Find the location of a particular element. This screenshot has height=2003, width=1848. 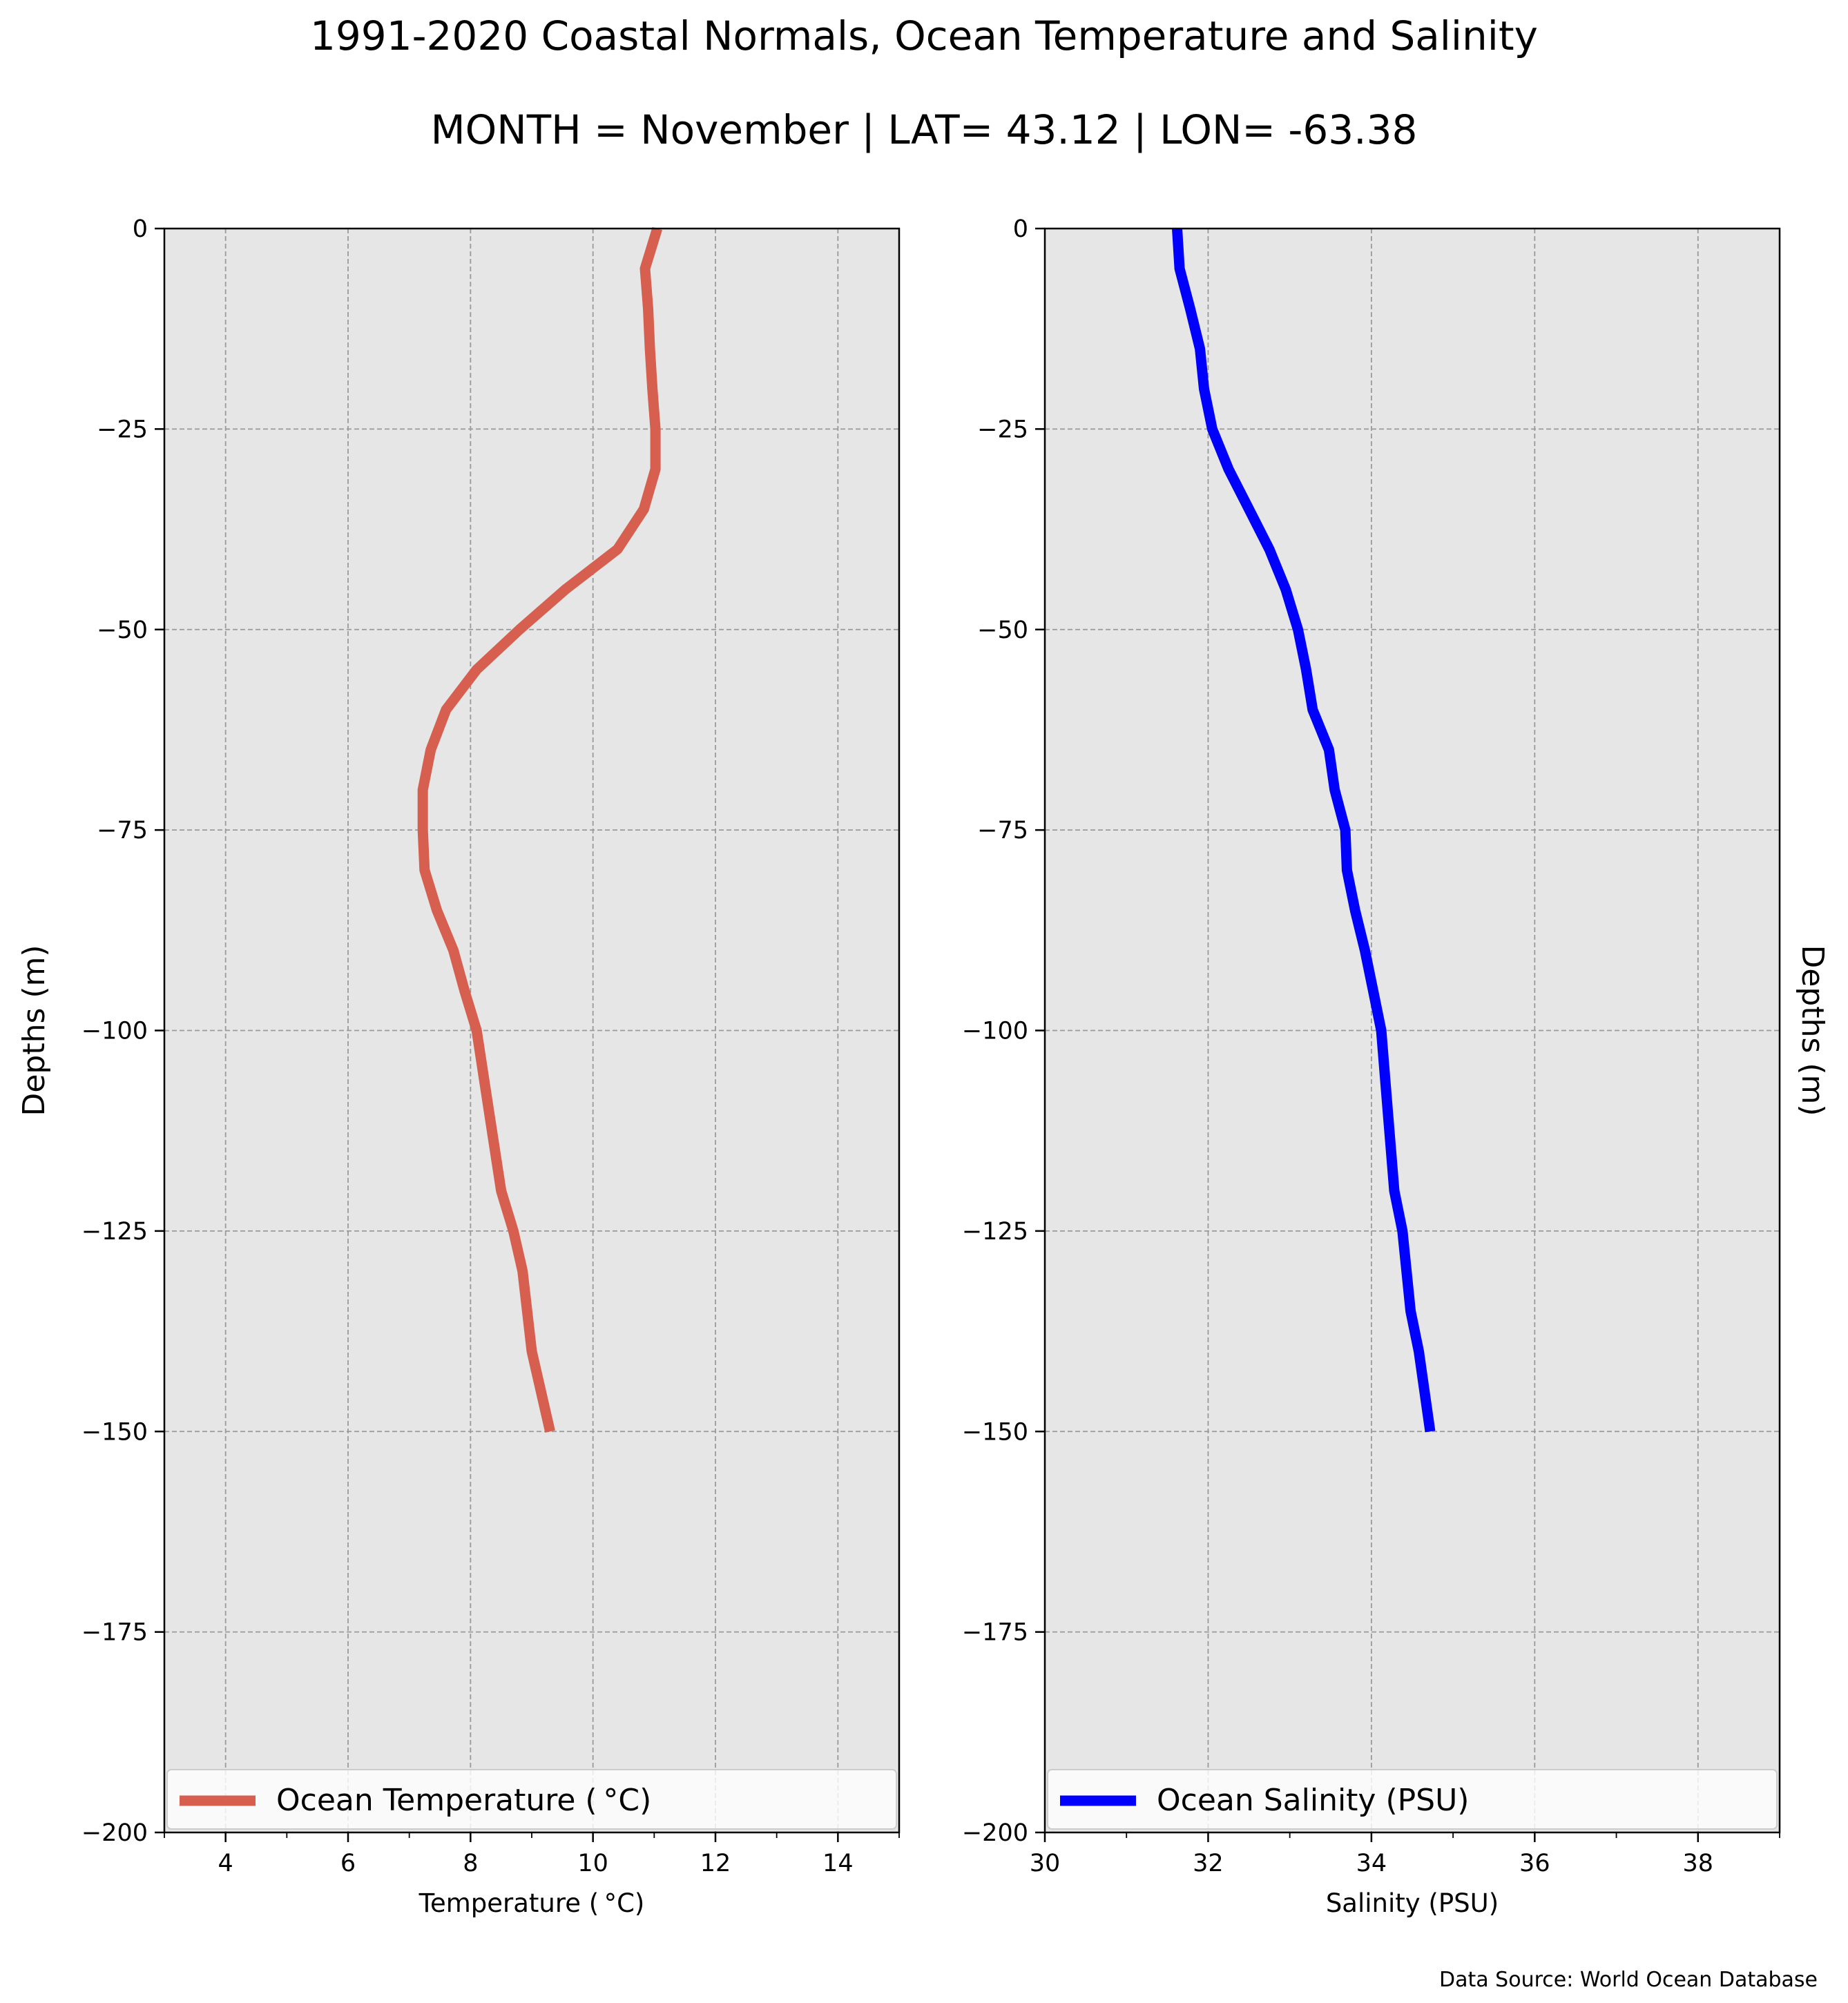

legend: Ocean Temperature ( °C) is located at coordinates (531, 1799).